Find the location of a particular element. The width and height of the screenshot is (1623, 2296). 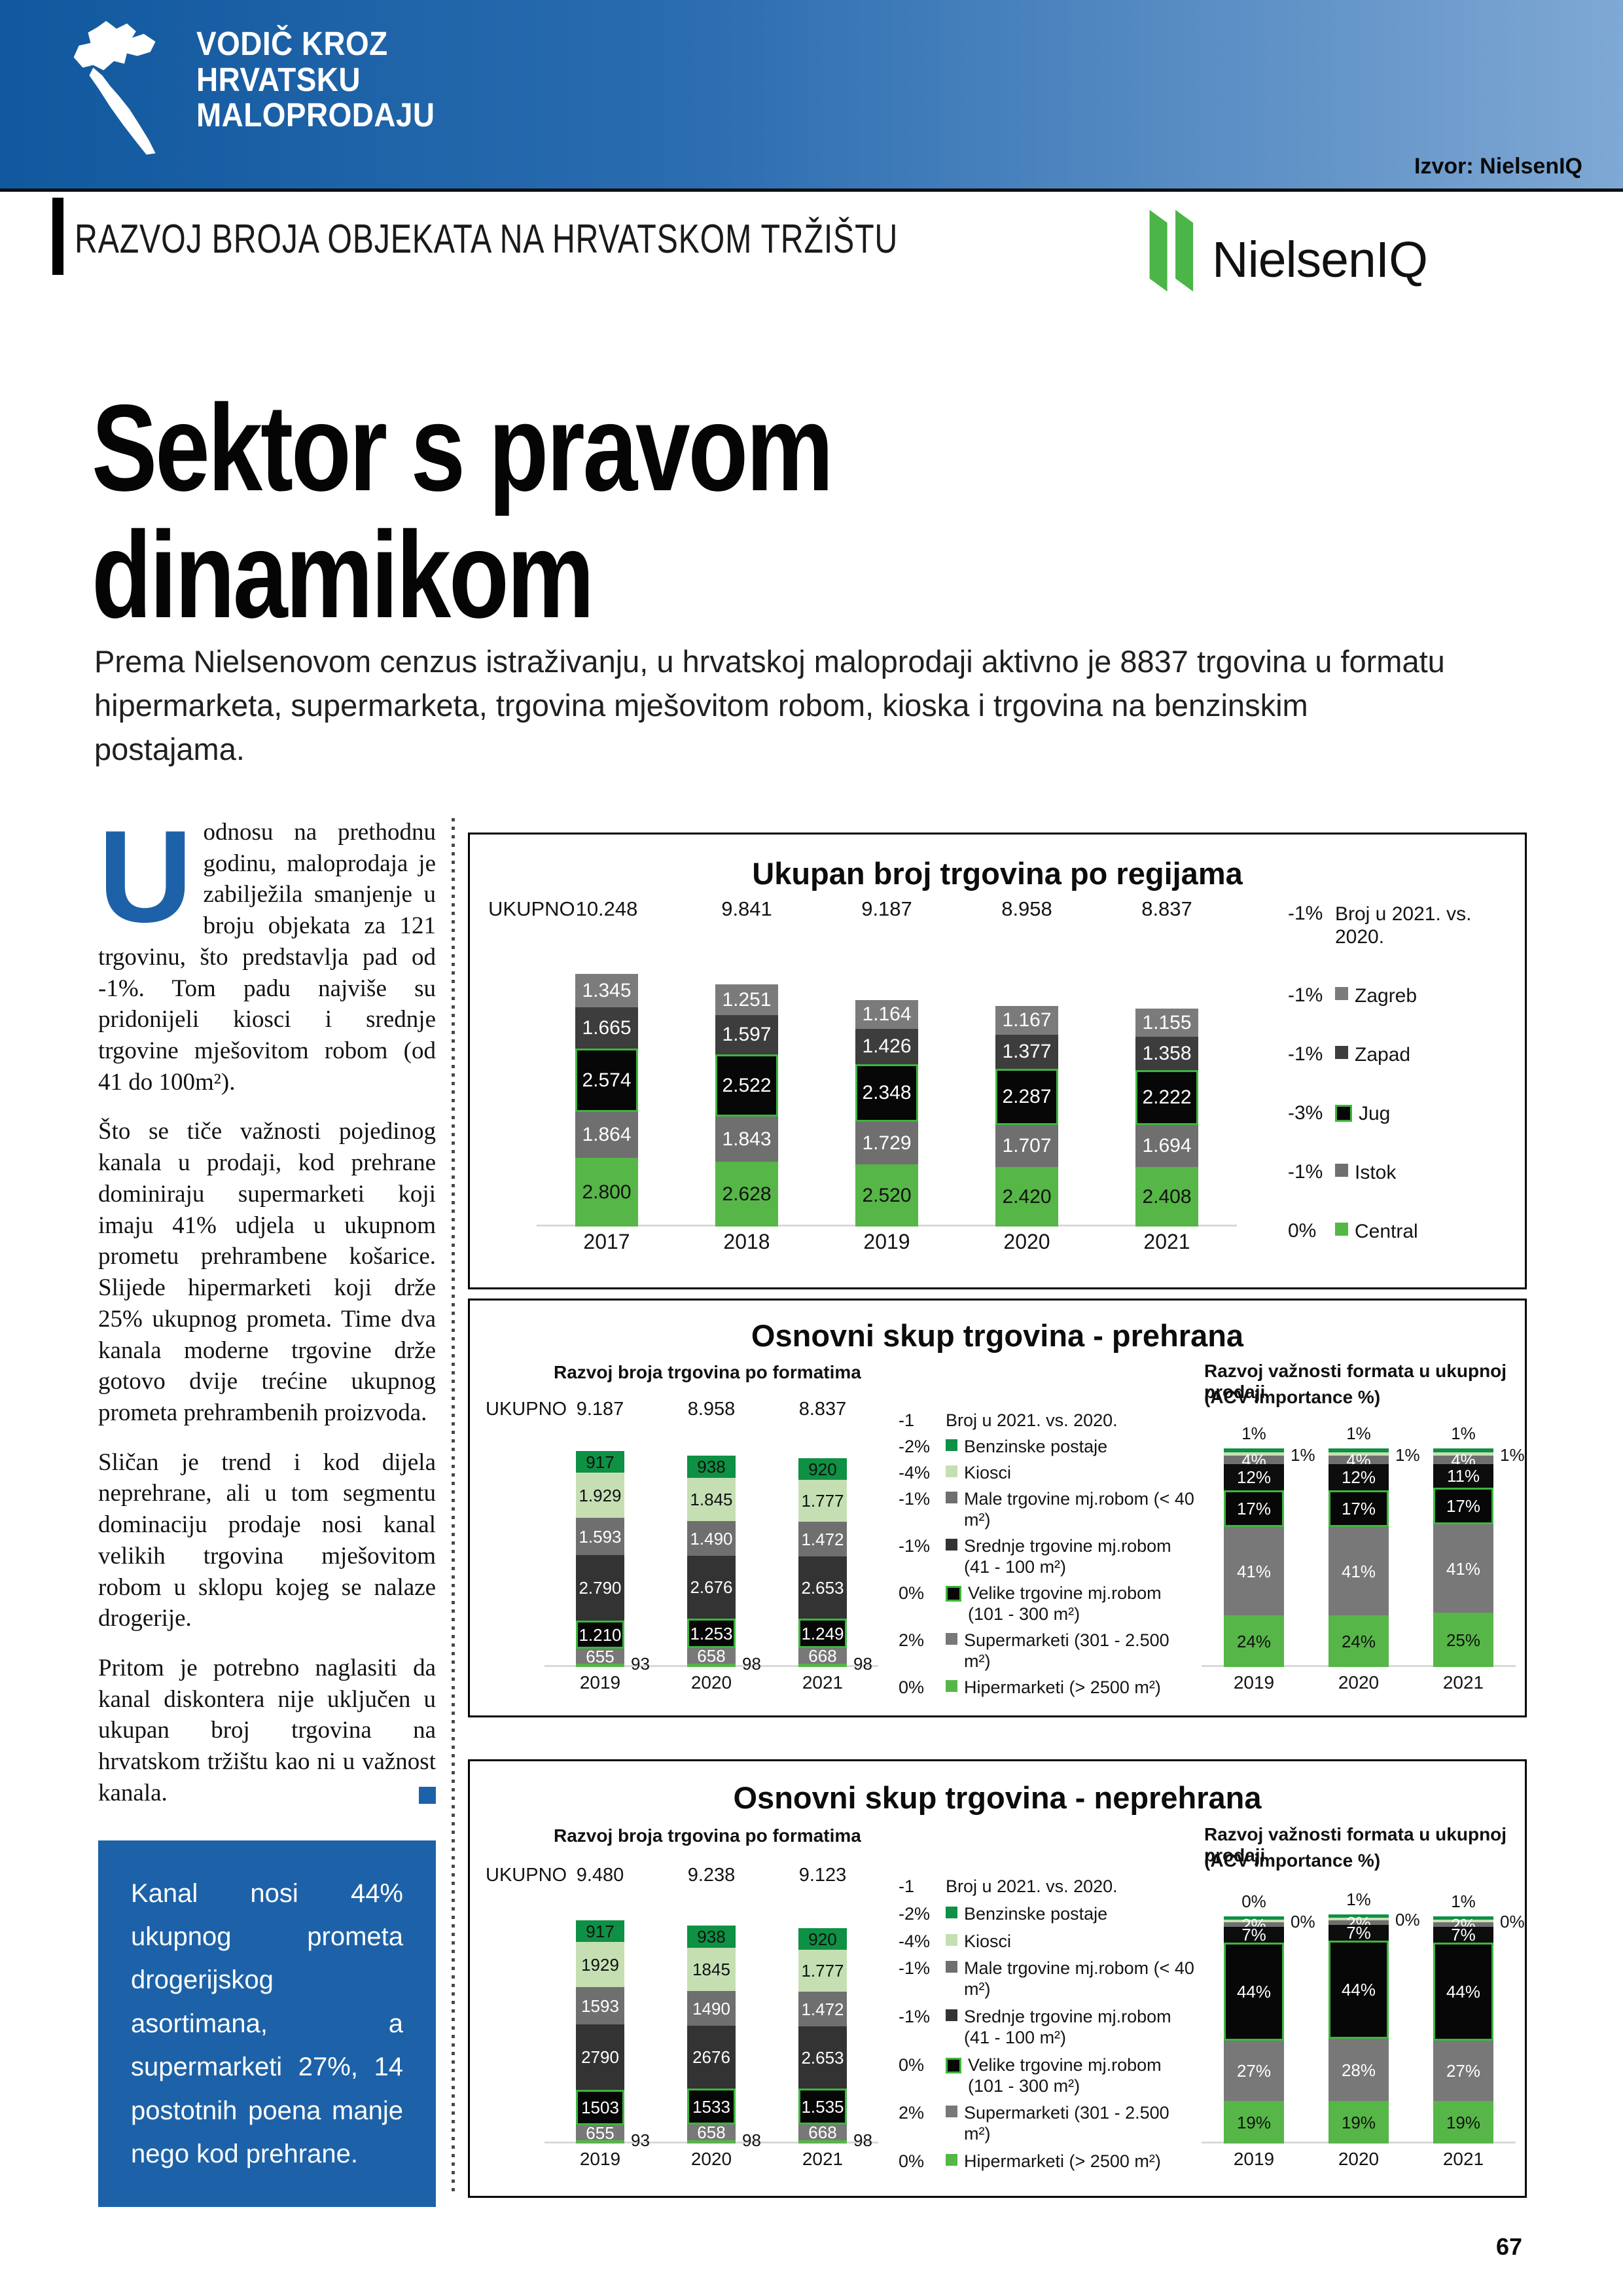

segment-label: 1.593 is located at coordinates (600, 1536).